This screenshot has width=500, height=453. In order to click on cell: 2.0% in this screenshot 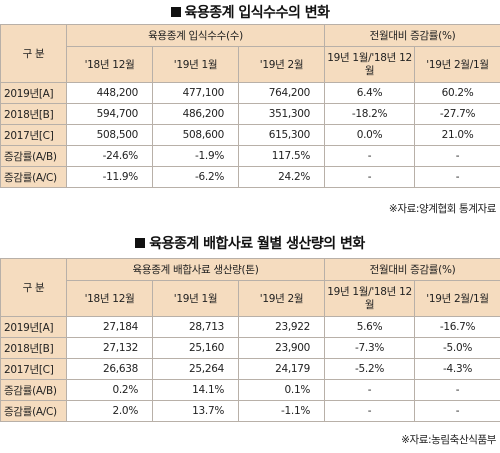, I will do `click(109, 411)`.